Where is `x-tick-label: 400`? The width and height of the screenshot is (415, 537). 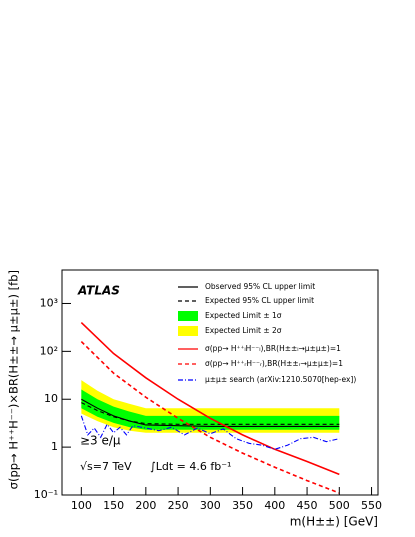 x-tick-label: 400 is located at coordinates (274, 505).